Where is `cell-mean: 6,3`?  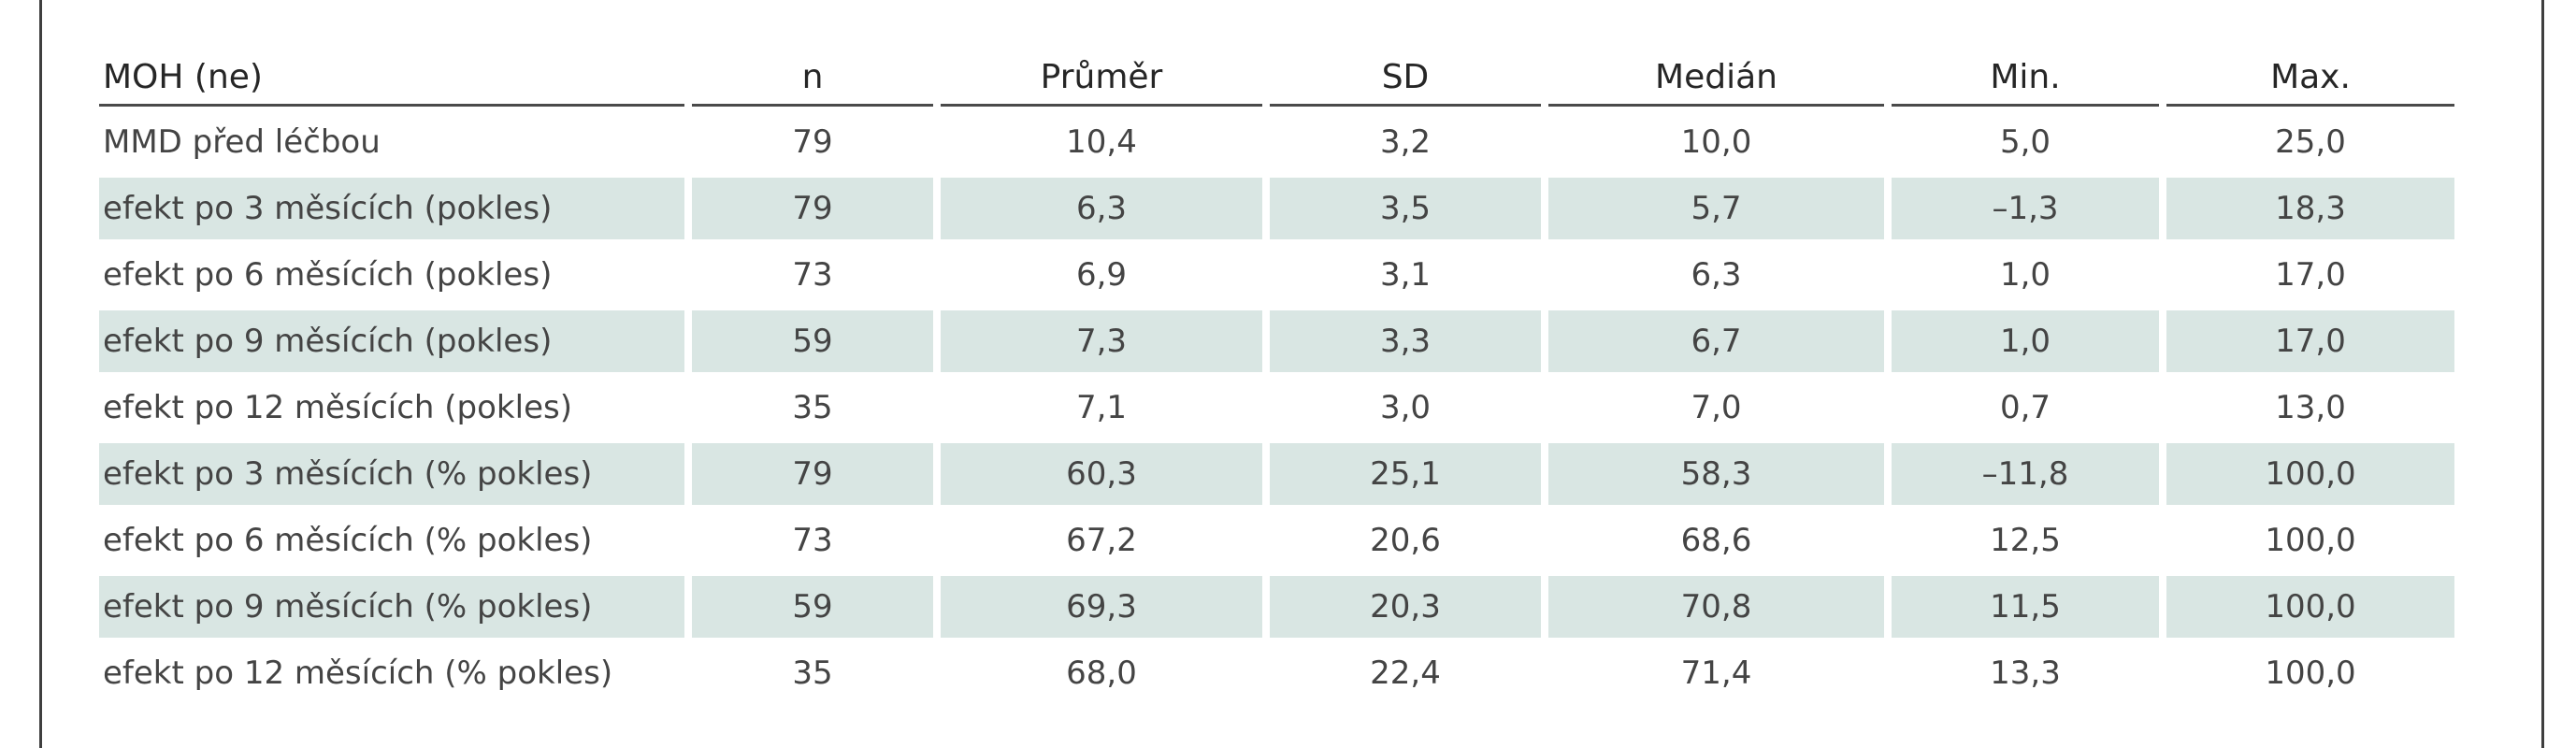
cell-mean: 6,3 is located at coordinates (1101, 209).